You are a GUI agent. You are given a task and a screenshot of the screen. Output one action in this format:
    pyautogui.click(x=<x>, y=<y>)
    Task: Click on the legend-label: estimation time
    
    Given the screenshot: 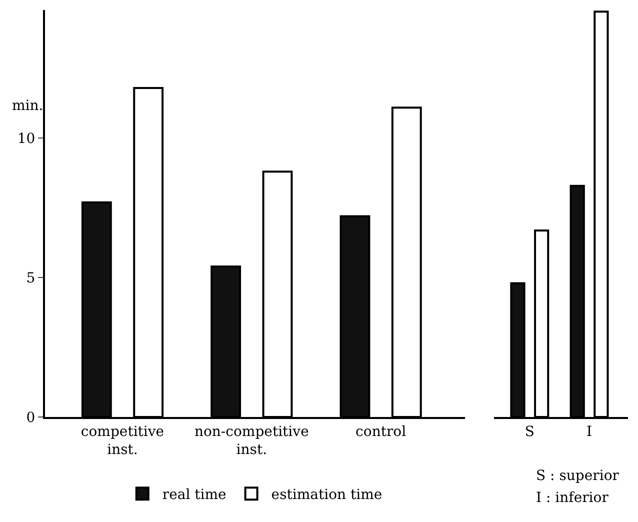 What is the action you would take?
    pyautogui.click(x=326, y=495)
    